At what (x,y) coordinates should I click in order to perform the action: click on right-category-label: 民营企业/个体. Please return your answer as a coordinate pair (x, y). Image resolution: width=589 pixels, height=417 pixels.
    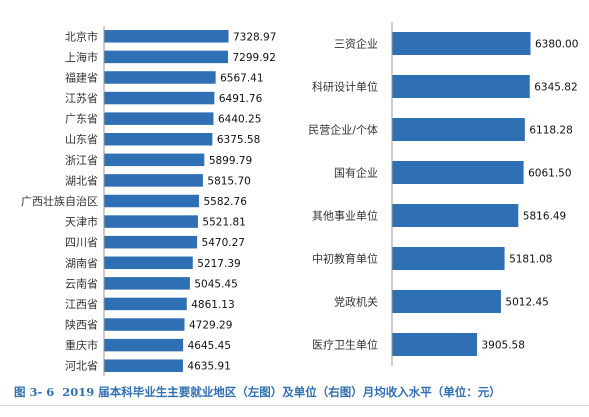
    Looking at the image, I should click on (343, 130).